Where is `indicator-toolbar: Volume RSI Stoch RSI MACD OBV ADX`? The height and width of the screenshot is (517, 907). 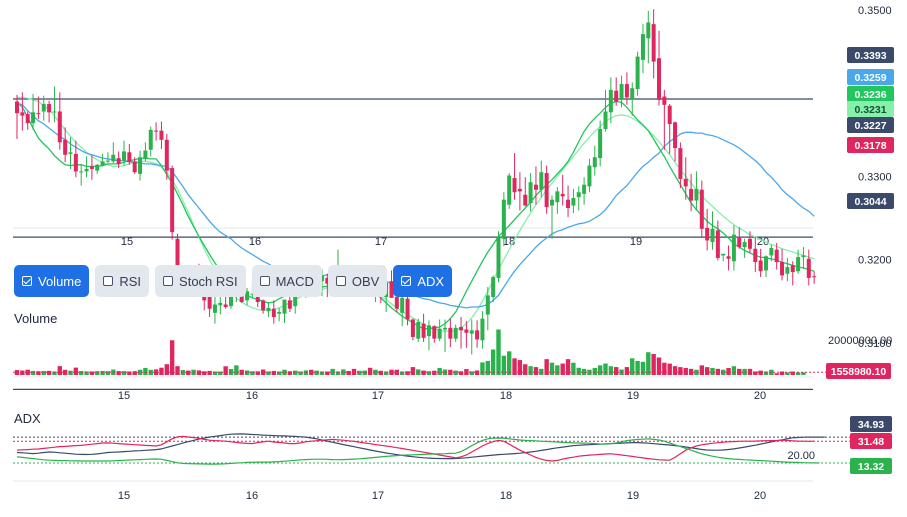
indicator-toolbar: Volume RSI Stoch RSI MACD OBV ADX is located at coordinates (233, 282).